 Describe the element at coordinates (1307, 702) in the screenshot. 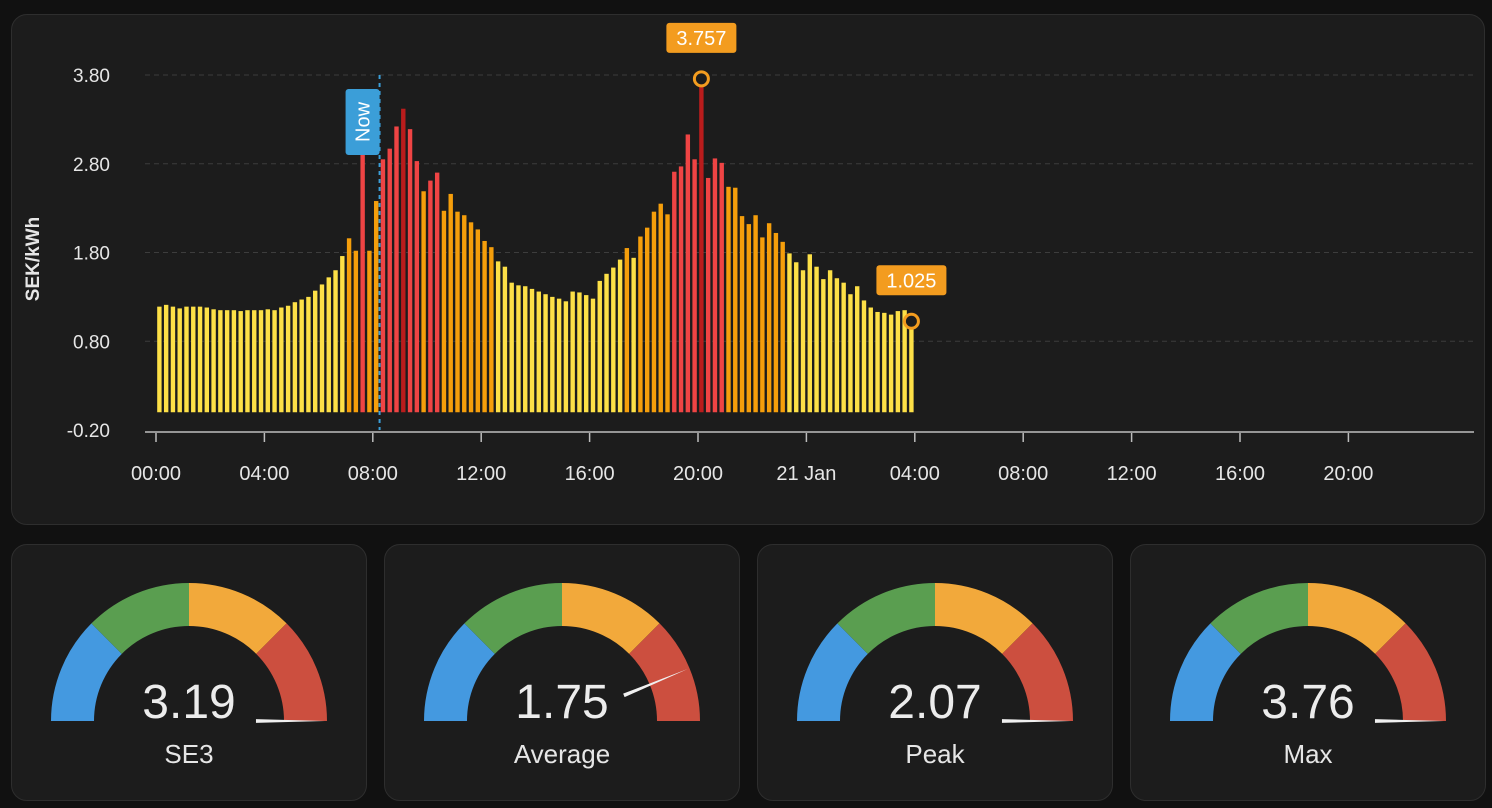

I see `gauge-value: 3.76` at that location.